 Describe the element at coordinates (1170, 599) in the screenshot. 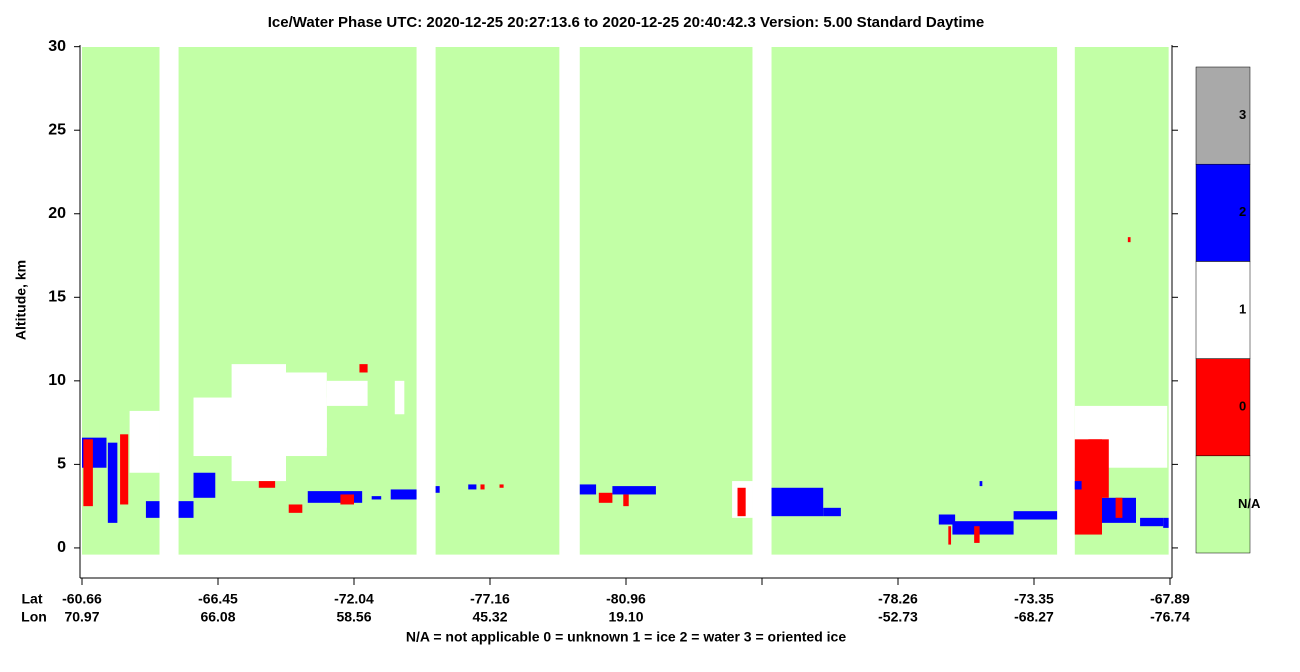

I see `lat-label: -67.89` at that location.